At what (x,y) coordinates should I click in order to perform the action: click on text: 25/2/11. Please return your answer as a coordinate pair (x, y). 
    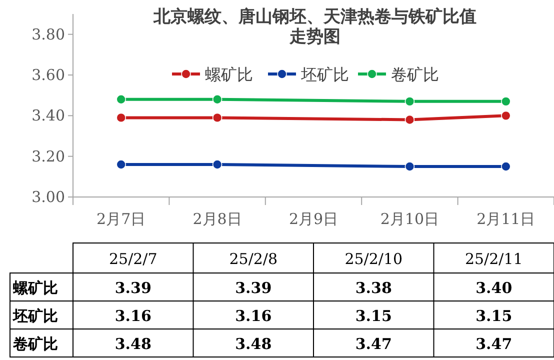
    Looking at the image, I should click on (493, 259).